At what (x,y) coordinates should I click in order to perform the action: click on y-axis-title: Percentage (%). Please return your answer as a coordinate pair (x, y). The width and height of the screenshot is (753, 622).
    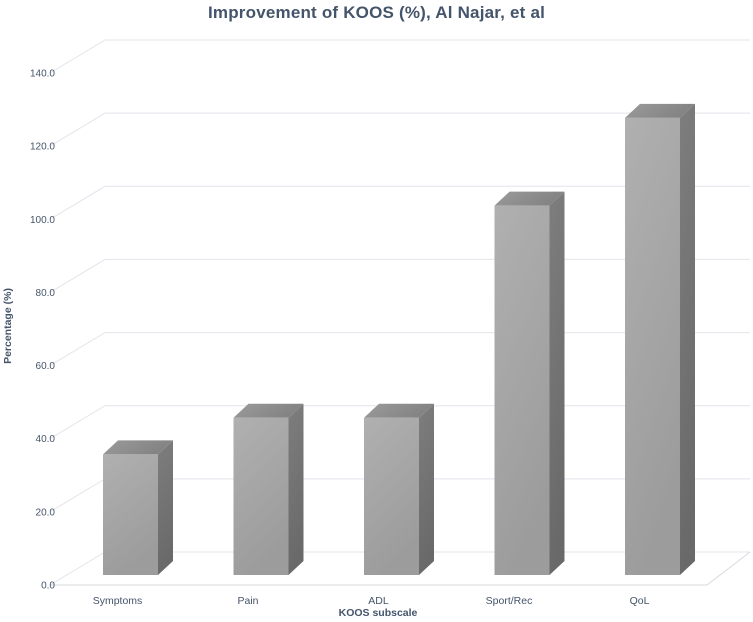
    Looking at the image, I should click on (8, 326).